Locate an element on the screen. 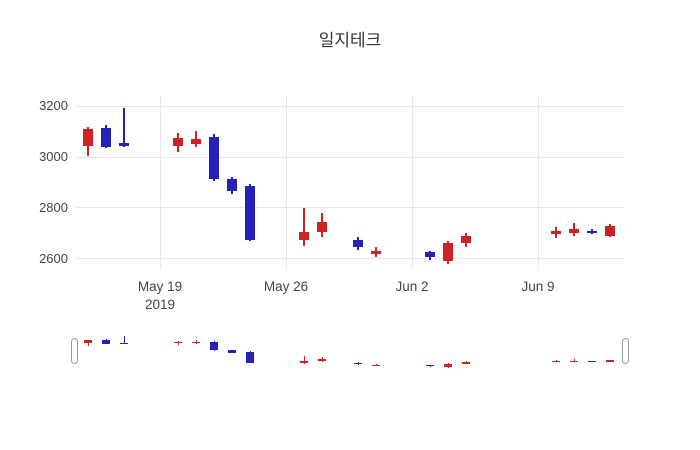 This screenshot has width=700, height=450. y-axis-tick-label: 3200 is located at coordinates (53, 106).